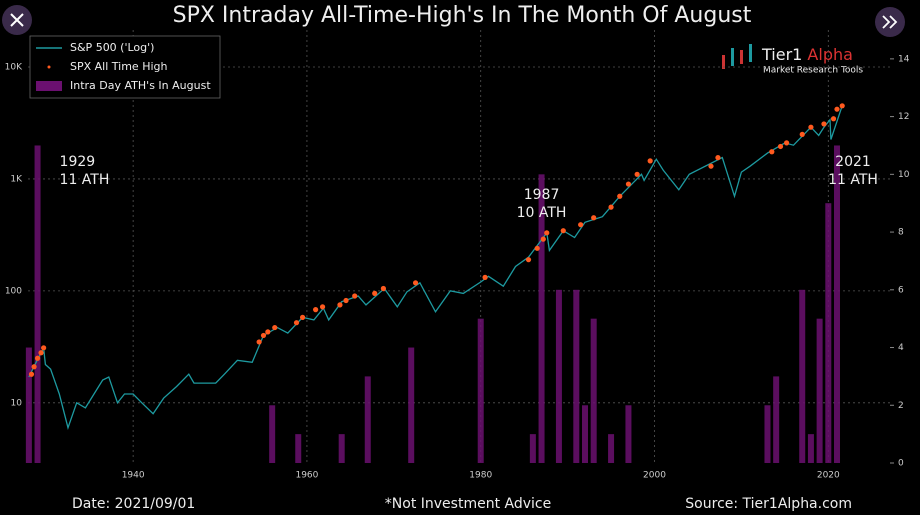 The height and width of the screenshot is (515, 920). I want to click on legend-label: SPX All Time High, so click(119, 66).